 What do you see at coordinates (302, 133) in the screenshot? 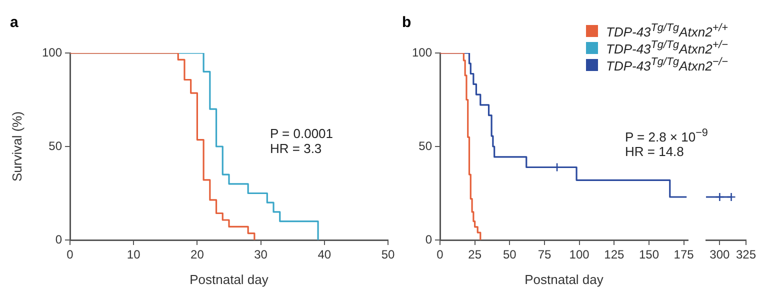
I see `annotation: P = 0.0001` at bounding box center [302, 133].